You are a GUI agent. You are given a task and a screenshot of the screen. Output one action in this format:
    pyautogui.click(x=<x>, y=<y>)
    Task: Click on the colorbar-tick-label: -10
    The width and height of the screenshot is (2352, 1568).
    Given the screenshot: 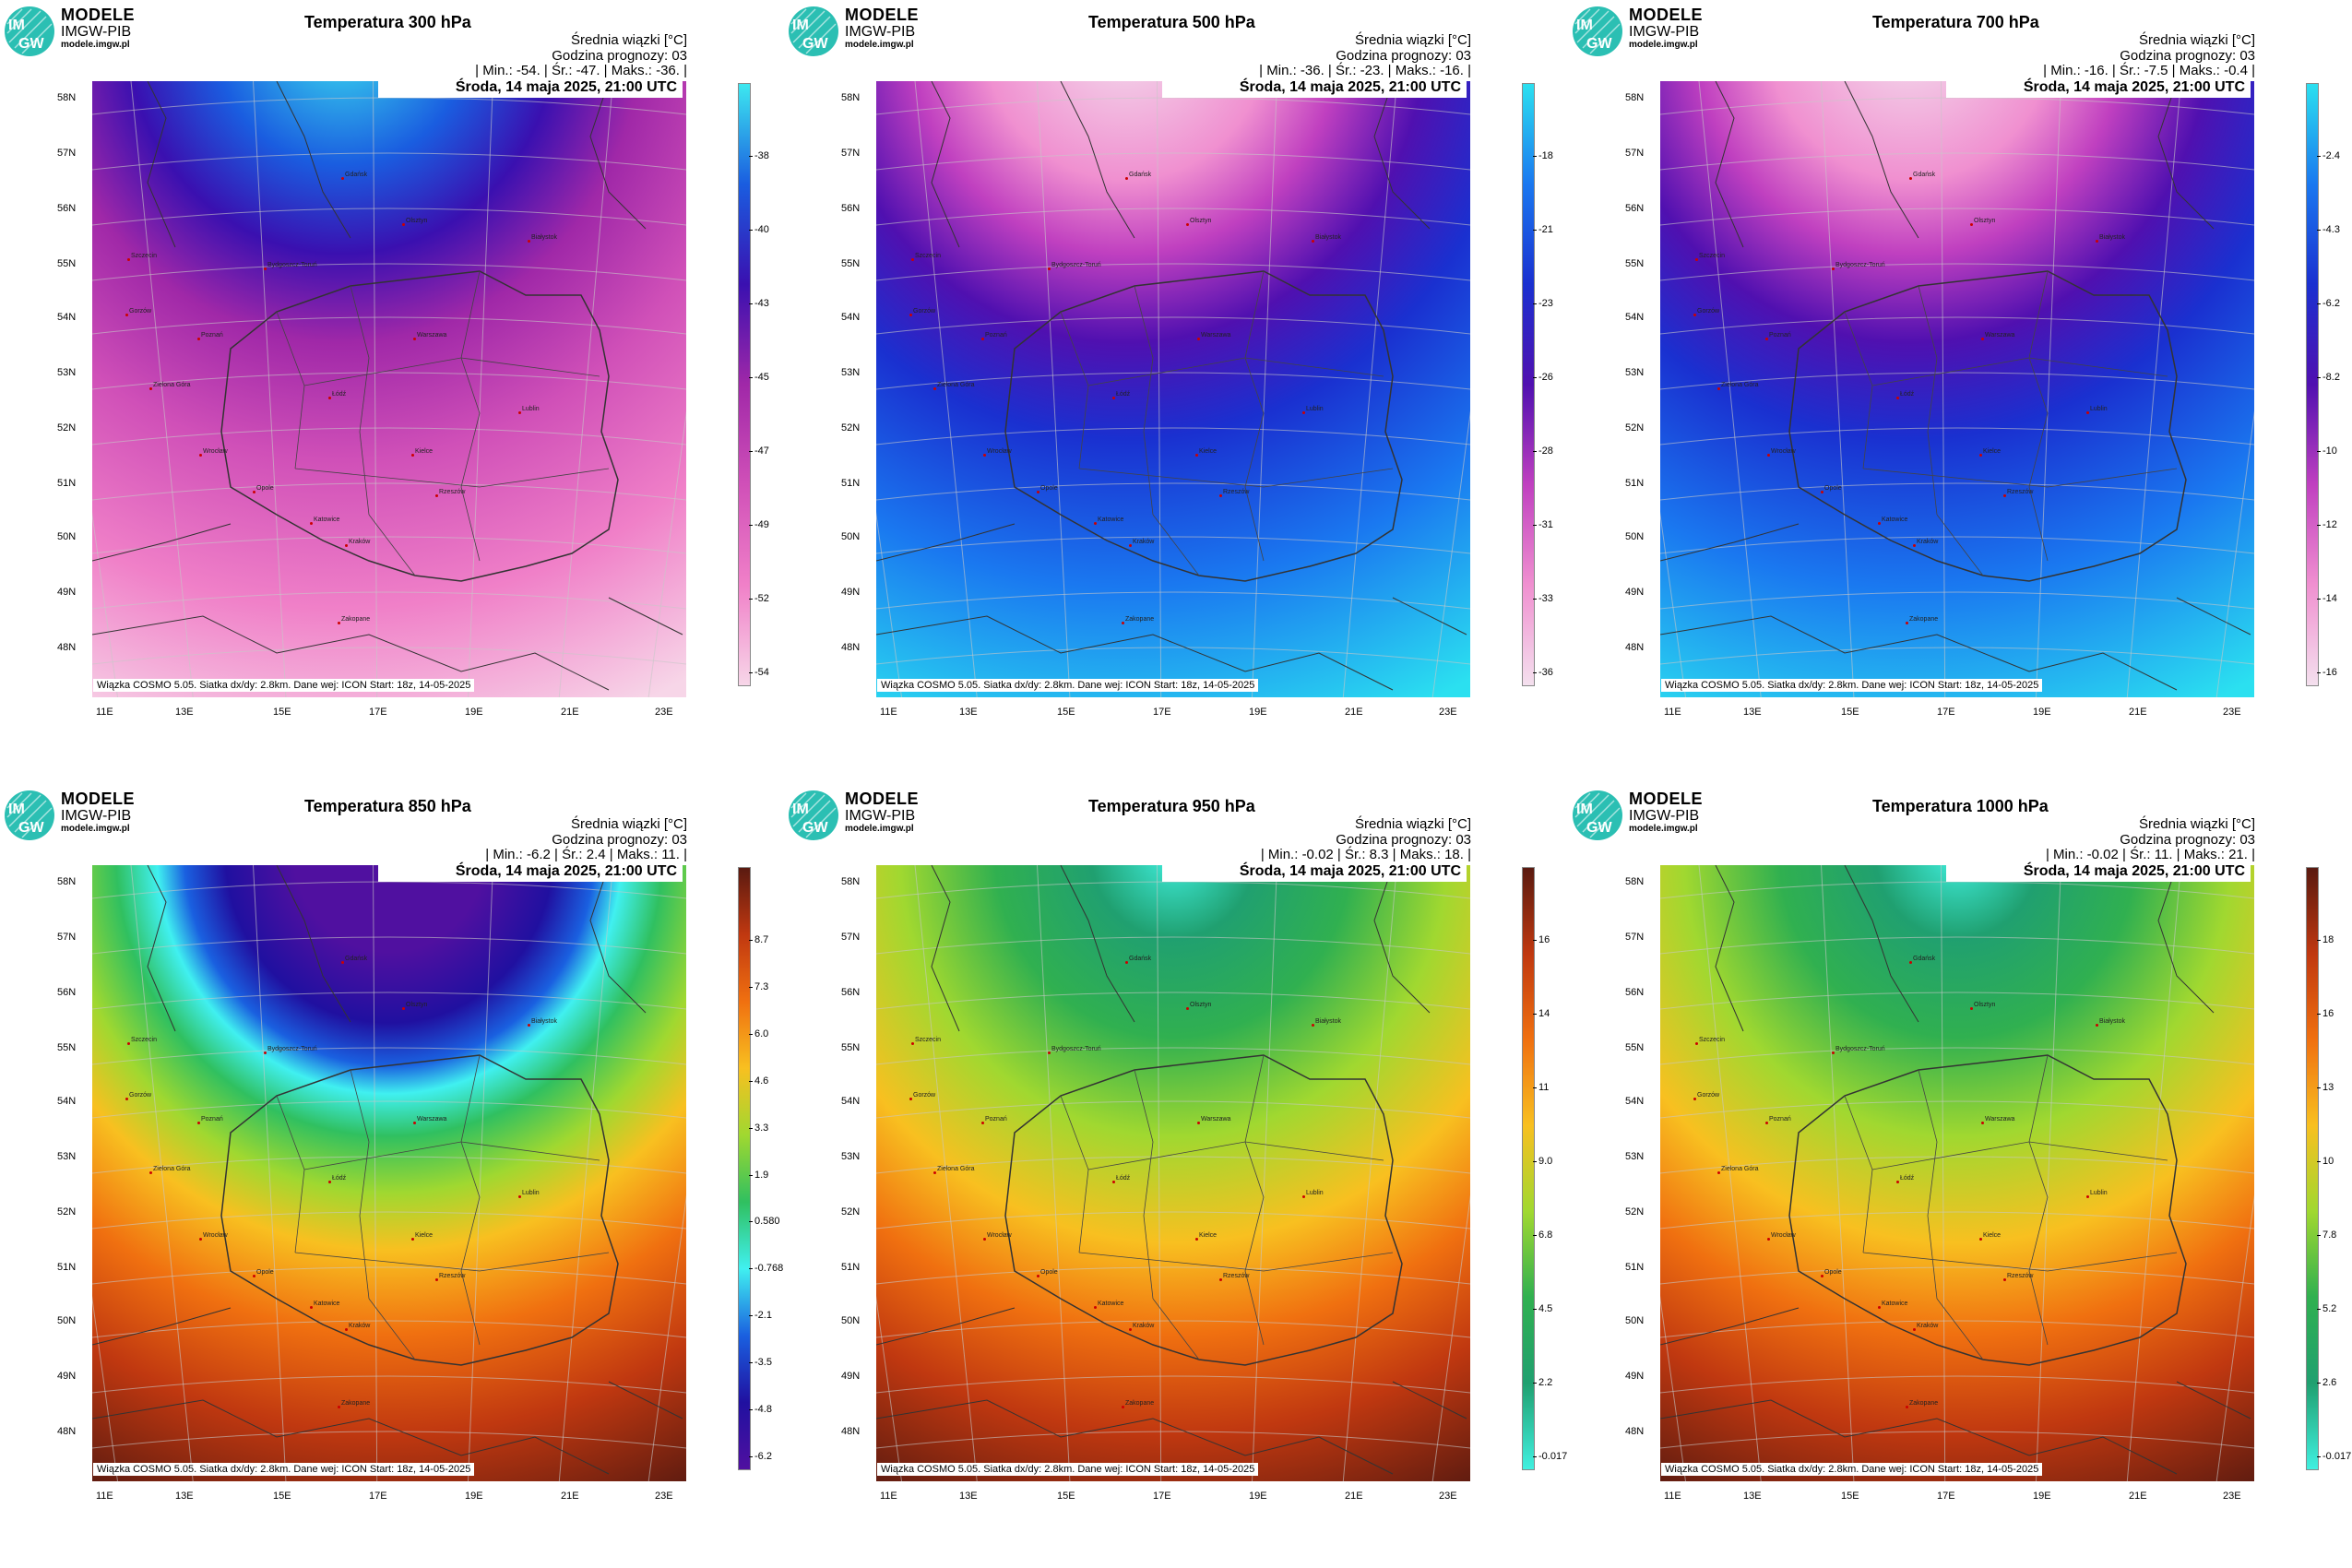 What is the action you would take?
    pyautogui.click(x=2327, y=451)
    